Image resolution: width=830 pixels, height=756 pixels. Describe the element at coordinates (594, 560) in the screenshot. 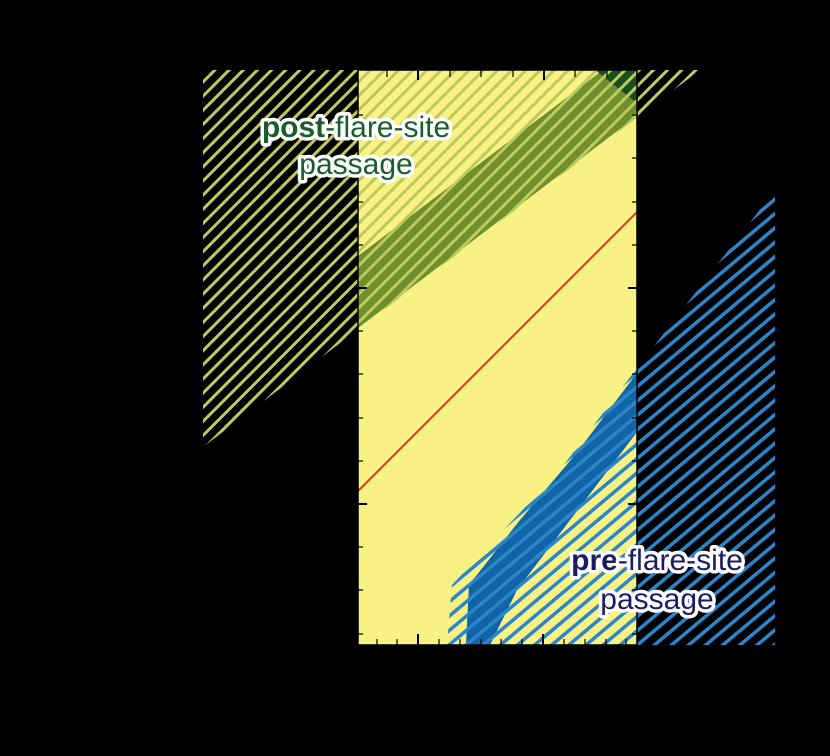

I see `pre-flare-label-bold: pre` at that location.